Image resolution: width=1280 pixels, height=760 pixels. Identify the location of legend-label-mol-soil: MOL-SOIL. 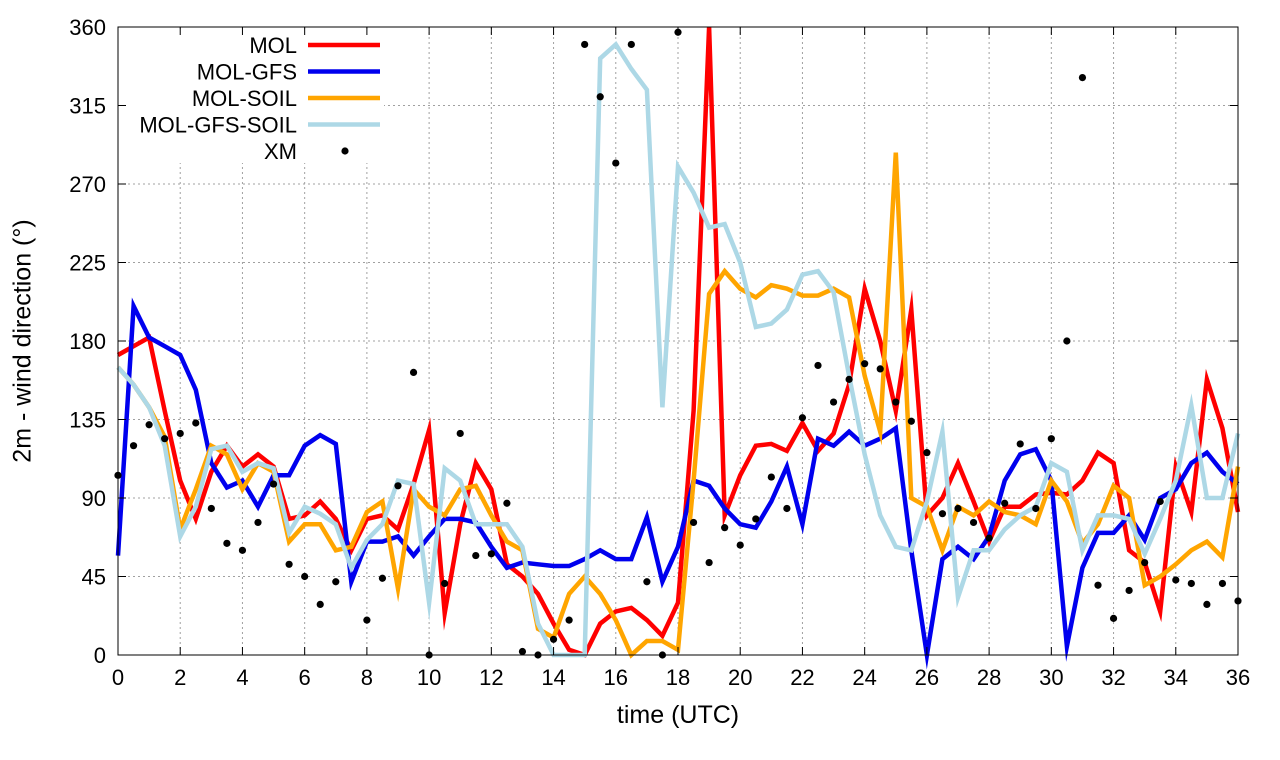
(244, 98).